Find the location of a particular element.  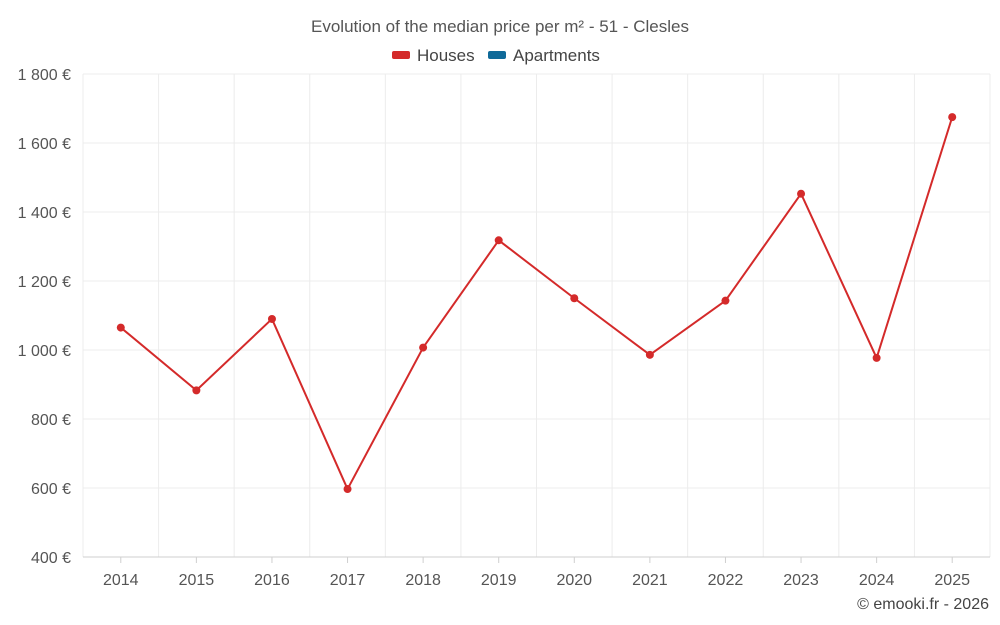

x-tick-label: 2018 is located at coordinates (423, 580).